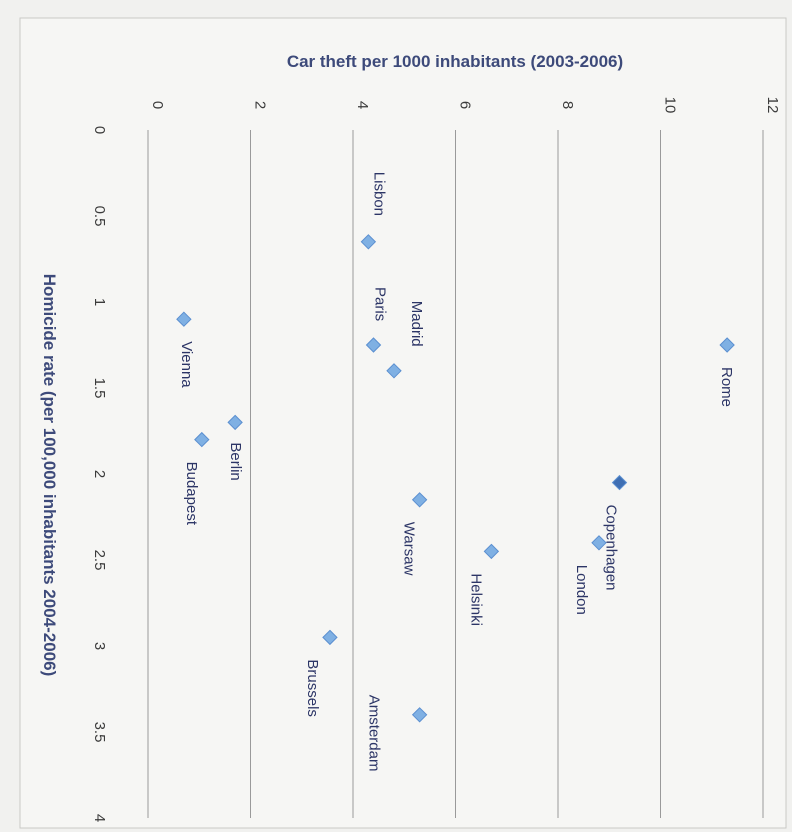  Describe the element at coordinates (99, 474) in the screenshot. I see `y-tick-label-4: 2` at that location.